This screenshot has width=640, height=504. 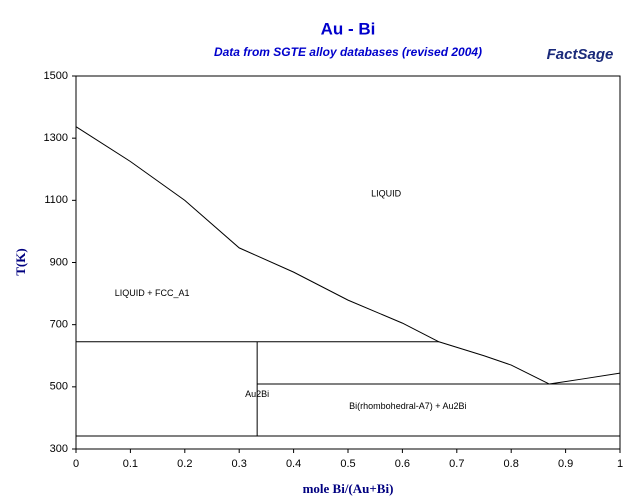 What do you see at coordinates (59, 449) in the screenshot?
I see `y-tick-label: 300` at bounding box center [59, 449].